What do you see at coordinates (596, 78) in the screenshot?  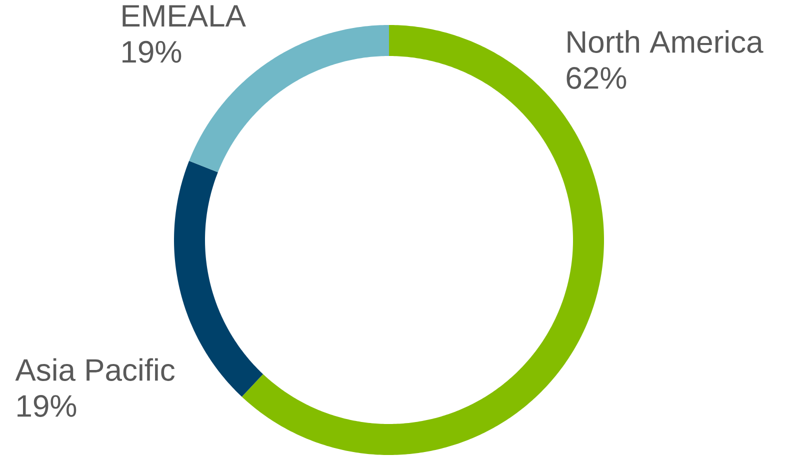 I see `data-label: 62%` at bounding box center [596, 78].